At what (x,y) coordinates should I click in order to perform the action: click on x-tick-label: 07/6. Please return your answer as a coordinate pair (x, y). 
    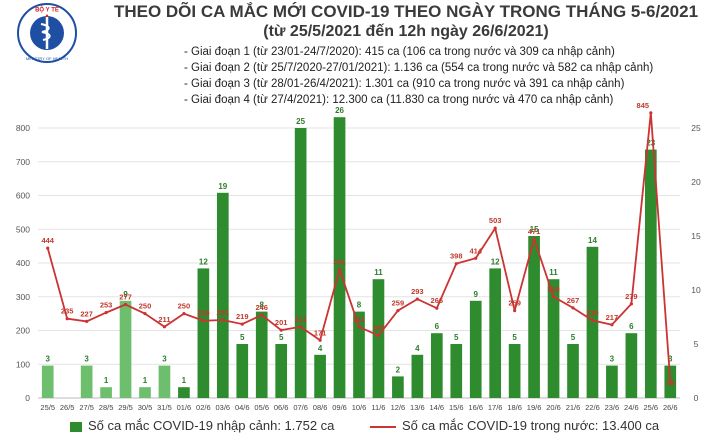
    Looking at the image, I should click on (300, 407).